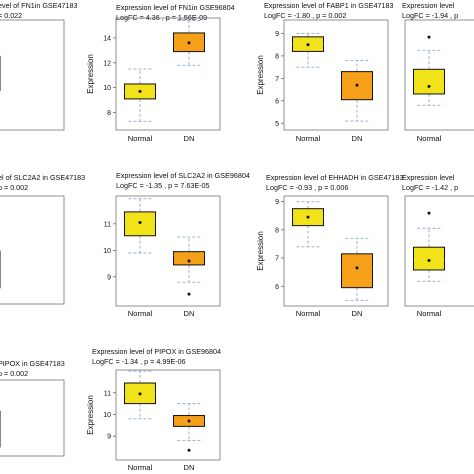 This screenshot has height=474, width=474. What do you see at coordinates (32, 363) in the screenshot?
I see `panel-title: PIPOX in GSE47183` at bounding box center [32, 363].